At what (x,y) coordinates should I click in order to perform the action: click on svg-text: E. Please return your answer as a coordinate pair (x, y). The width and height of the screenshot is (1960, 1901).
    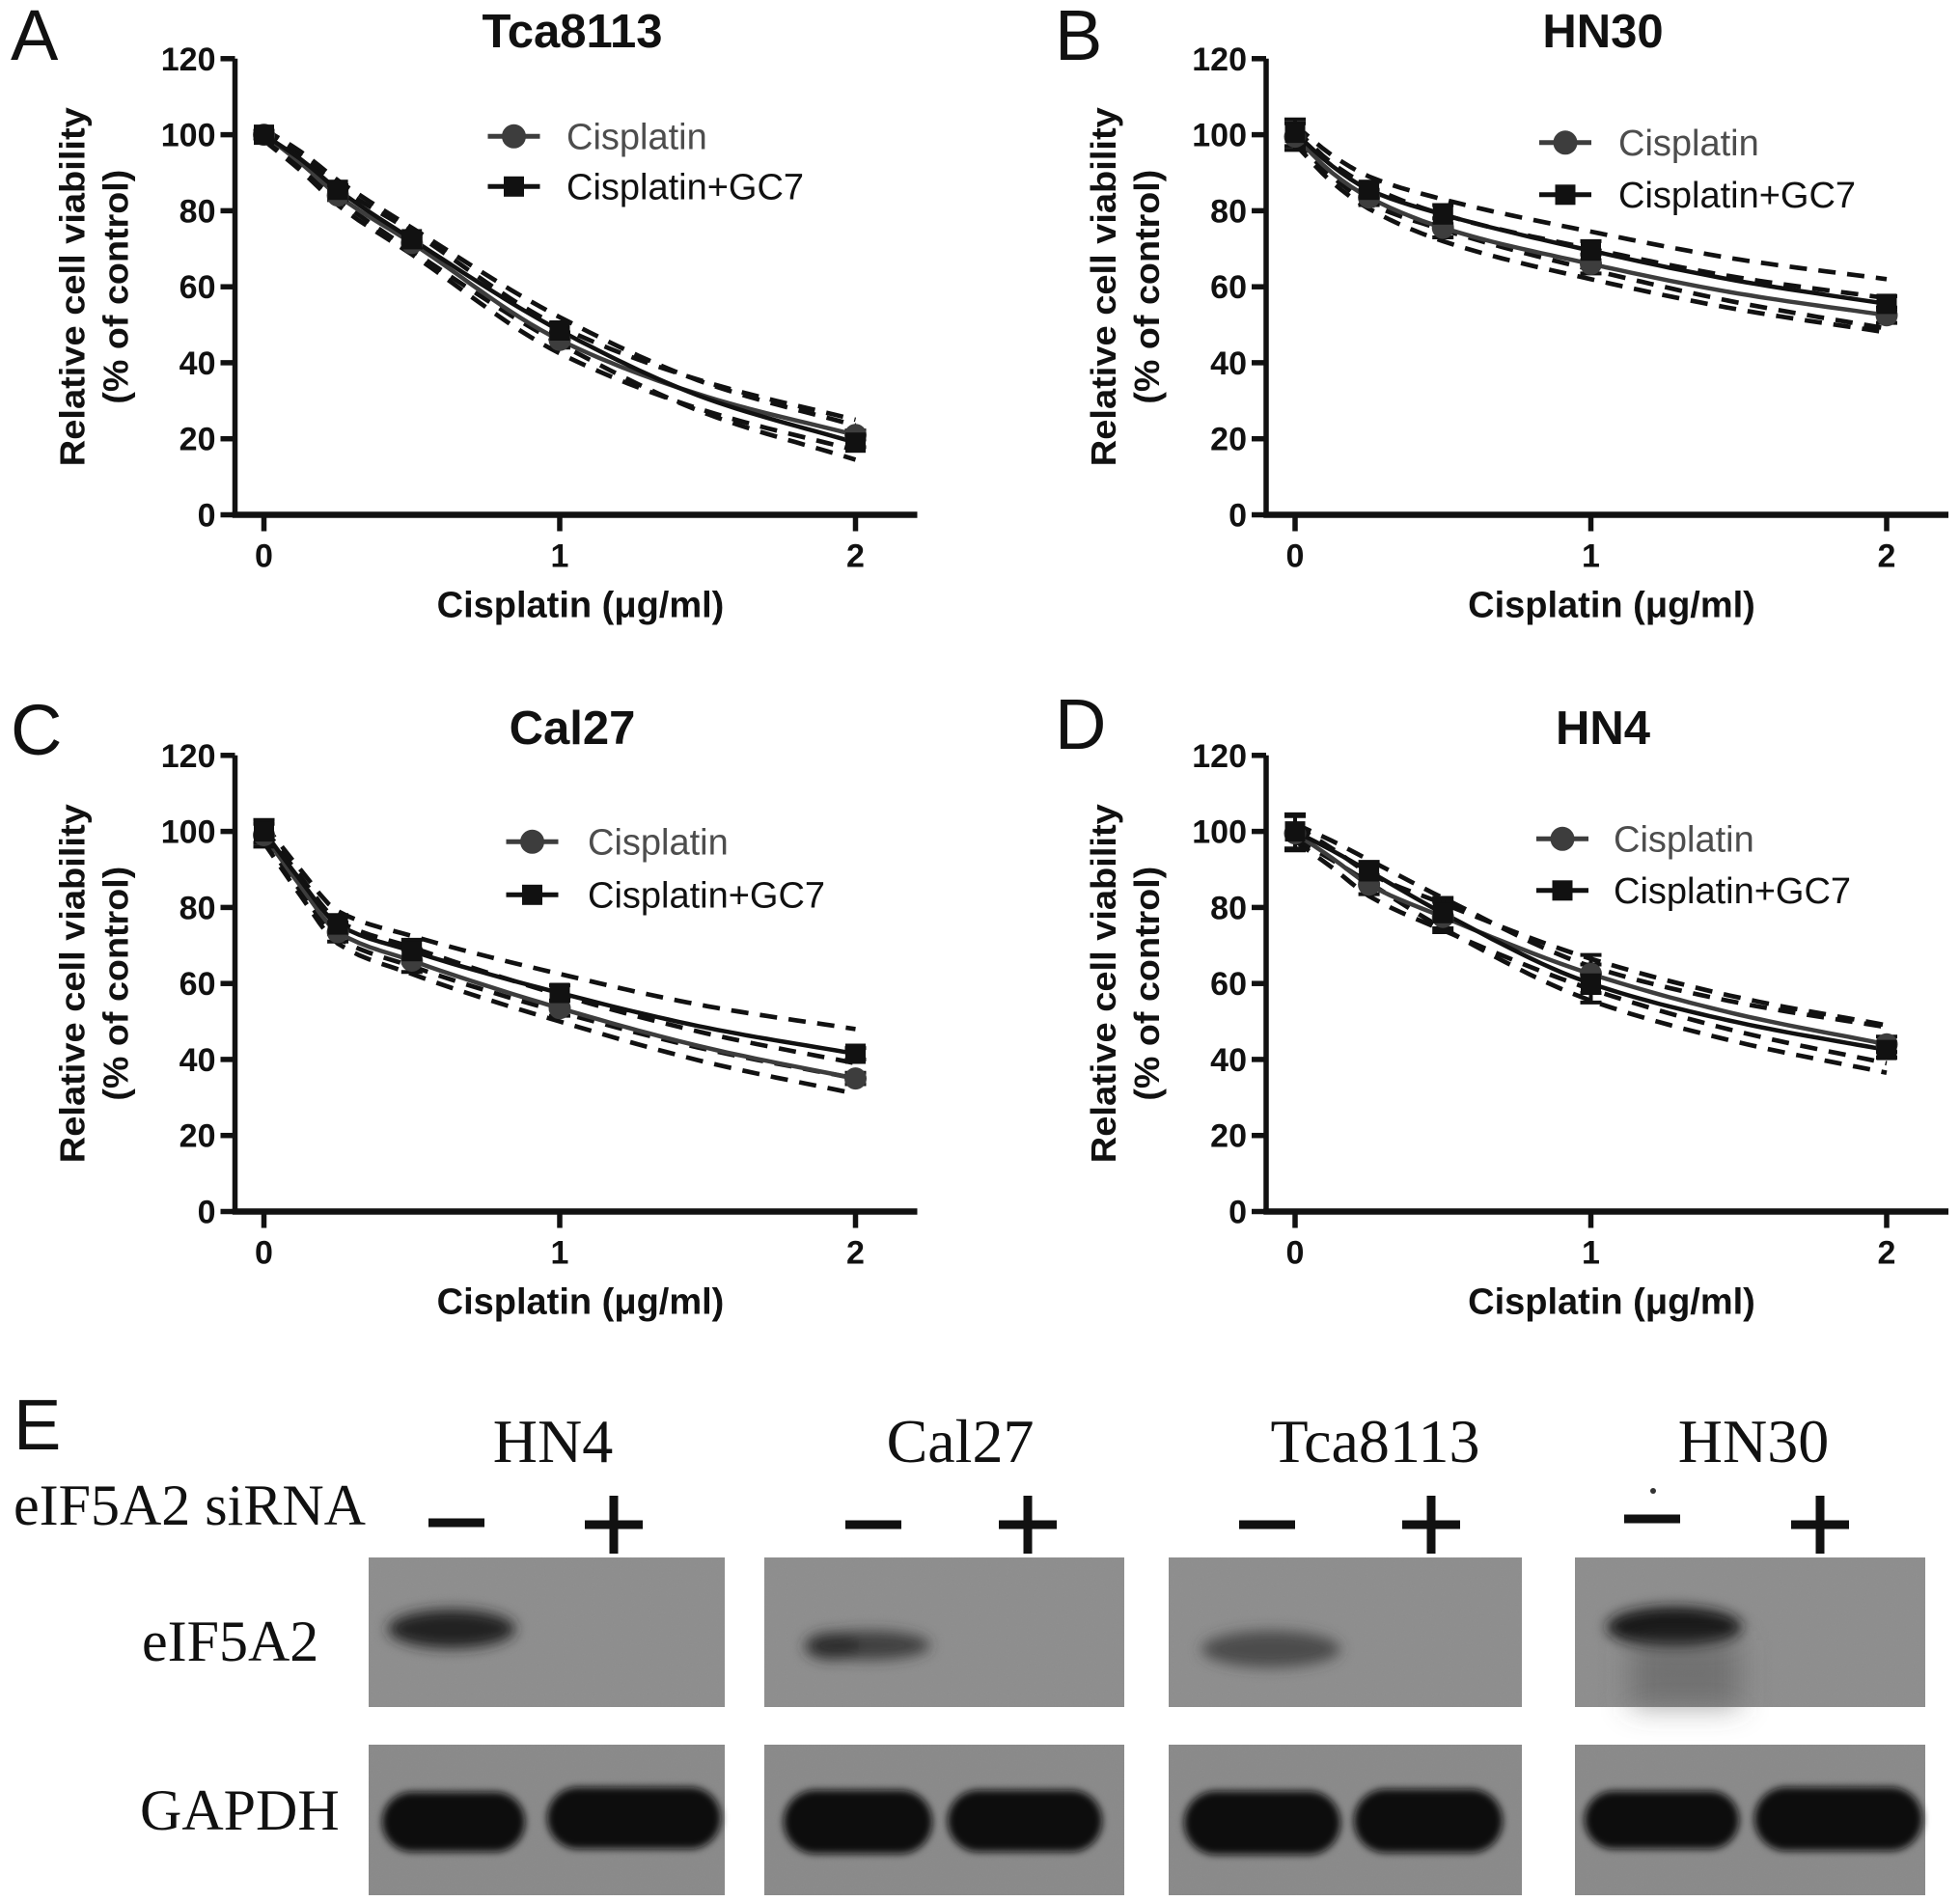
    Looking at the image, I should click on (37, 1425).